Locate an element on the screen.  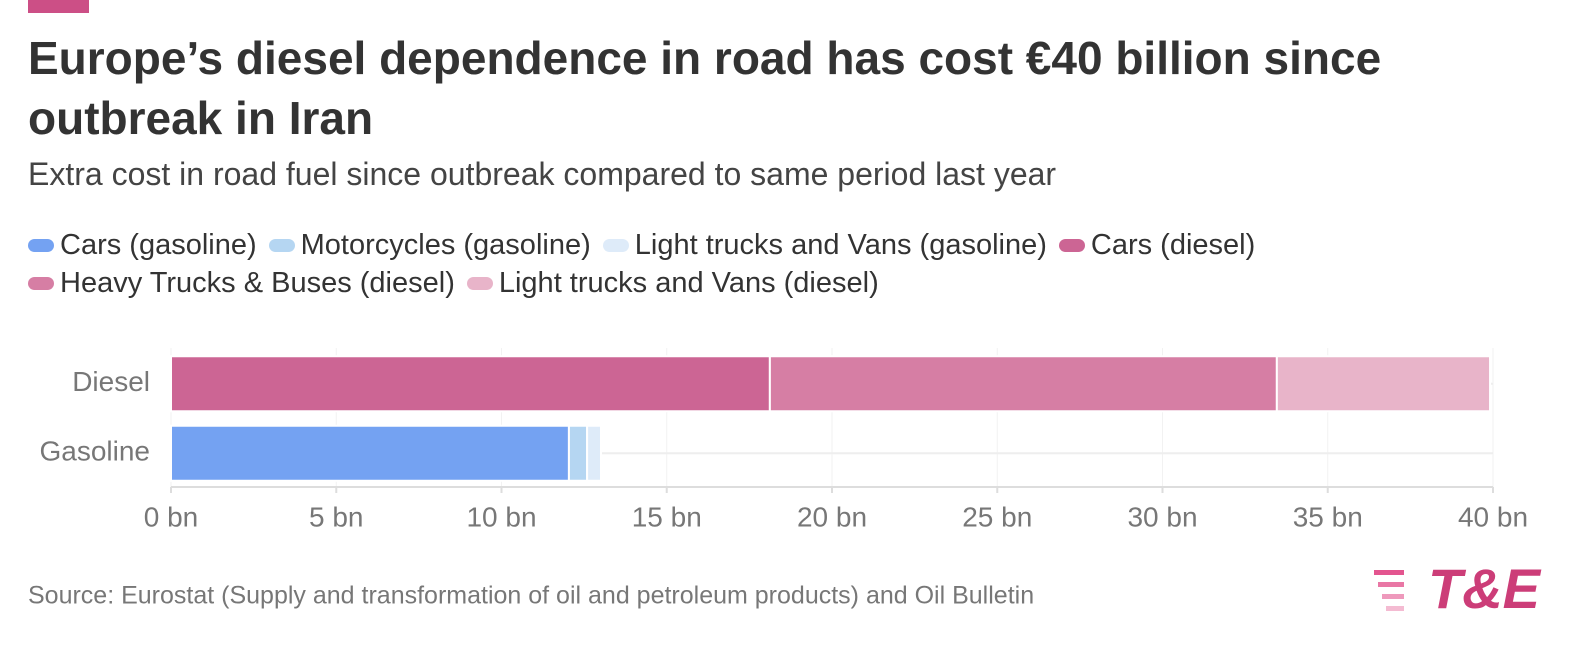
x-tick-label: 0 bn is located at coordinates (171, 516).